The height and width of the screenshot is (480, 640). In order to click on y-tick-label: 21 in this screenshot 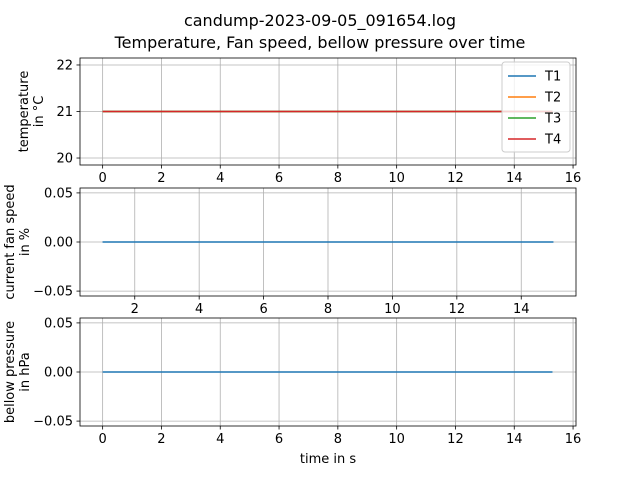, I will do `click(64, 112)`.